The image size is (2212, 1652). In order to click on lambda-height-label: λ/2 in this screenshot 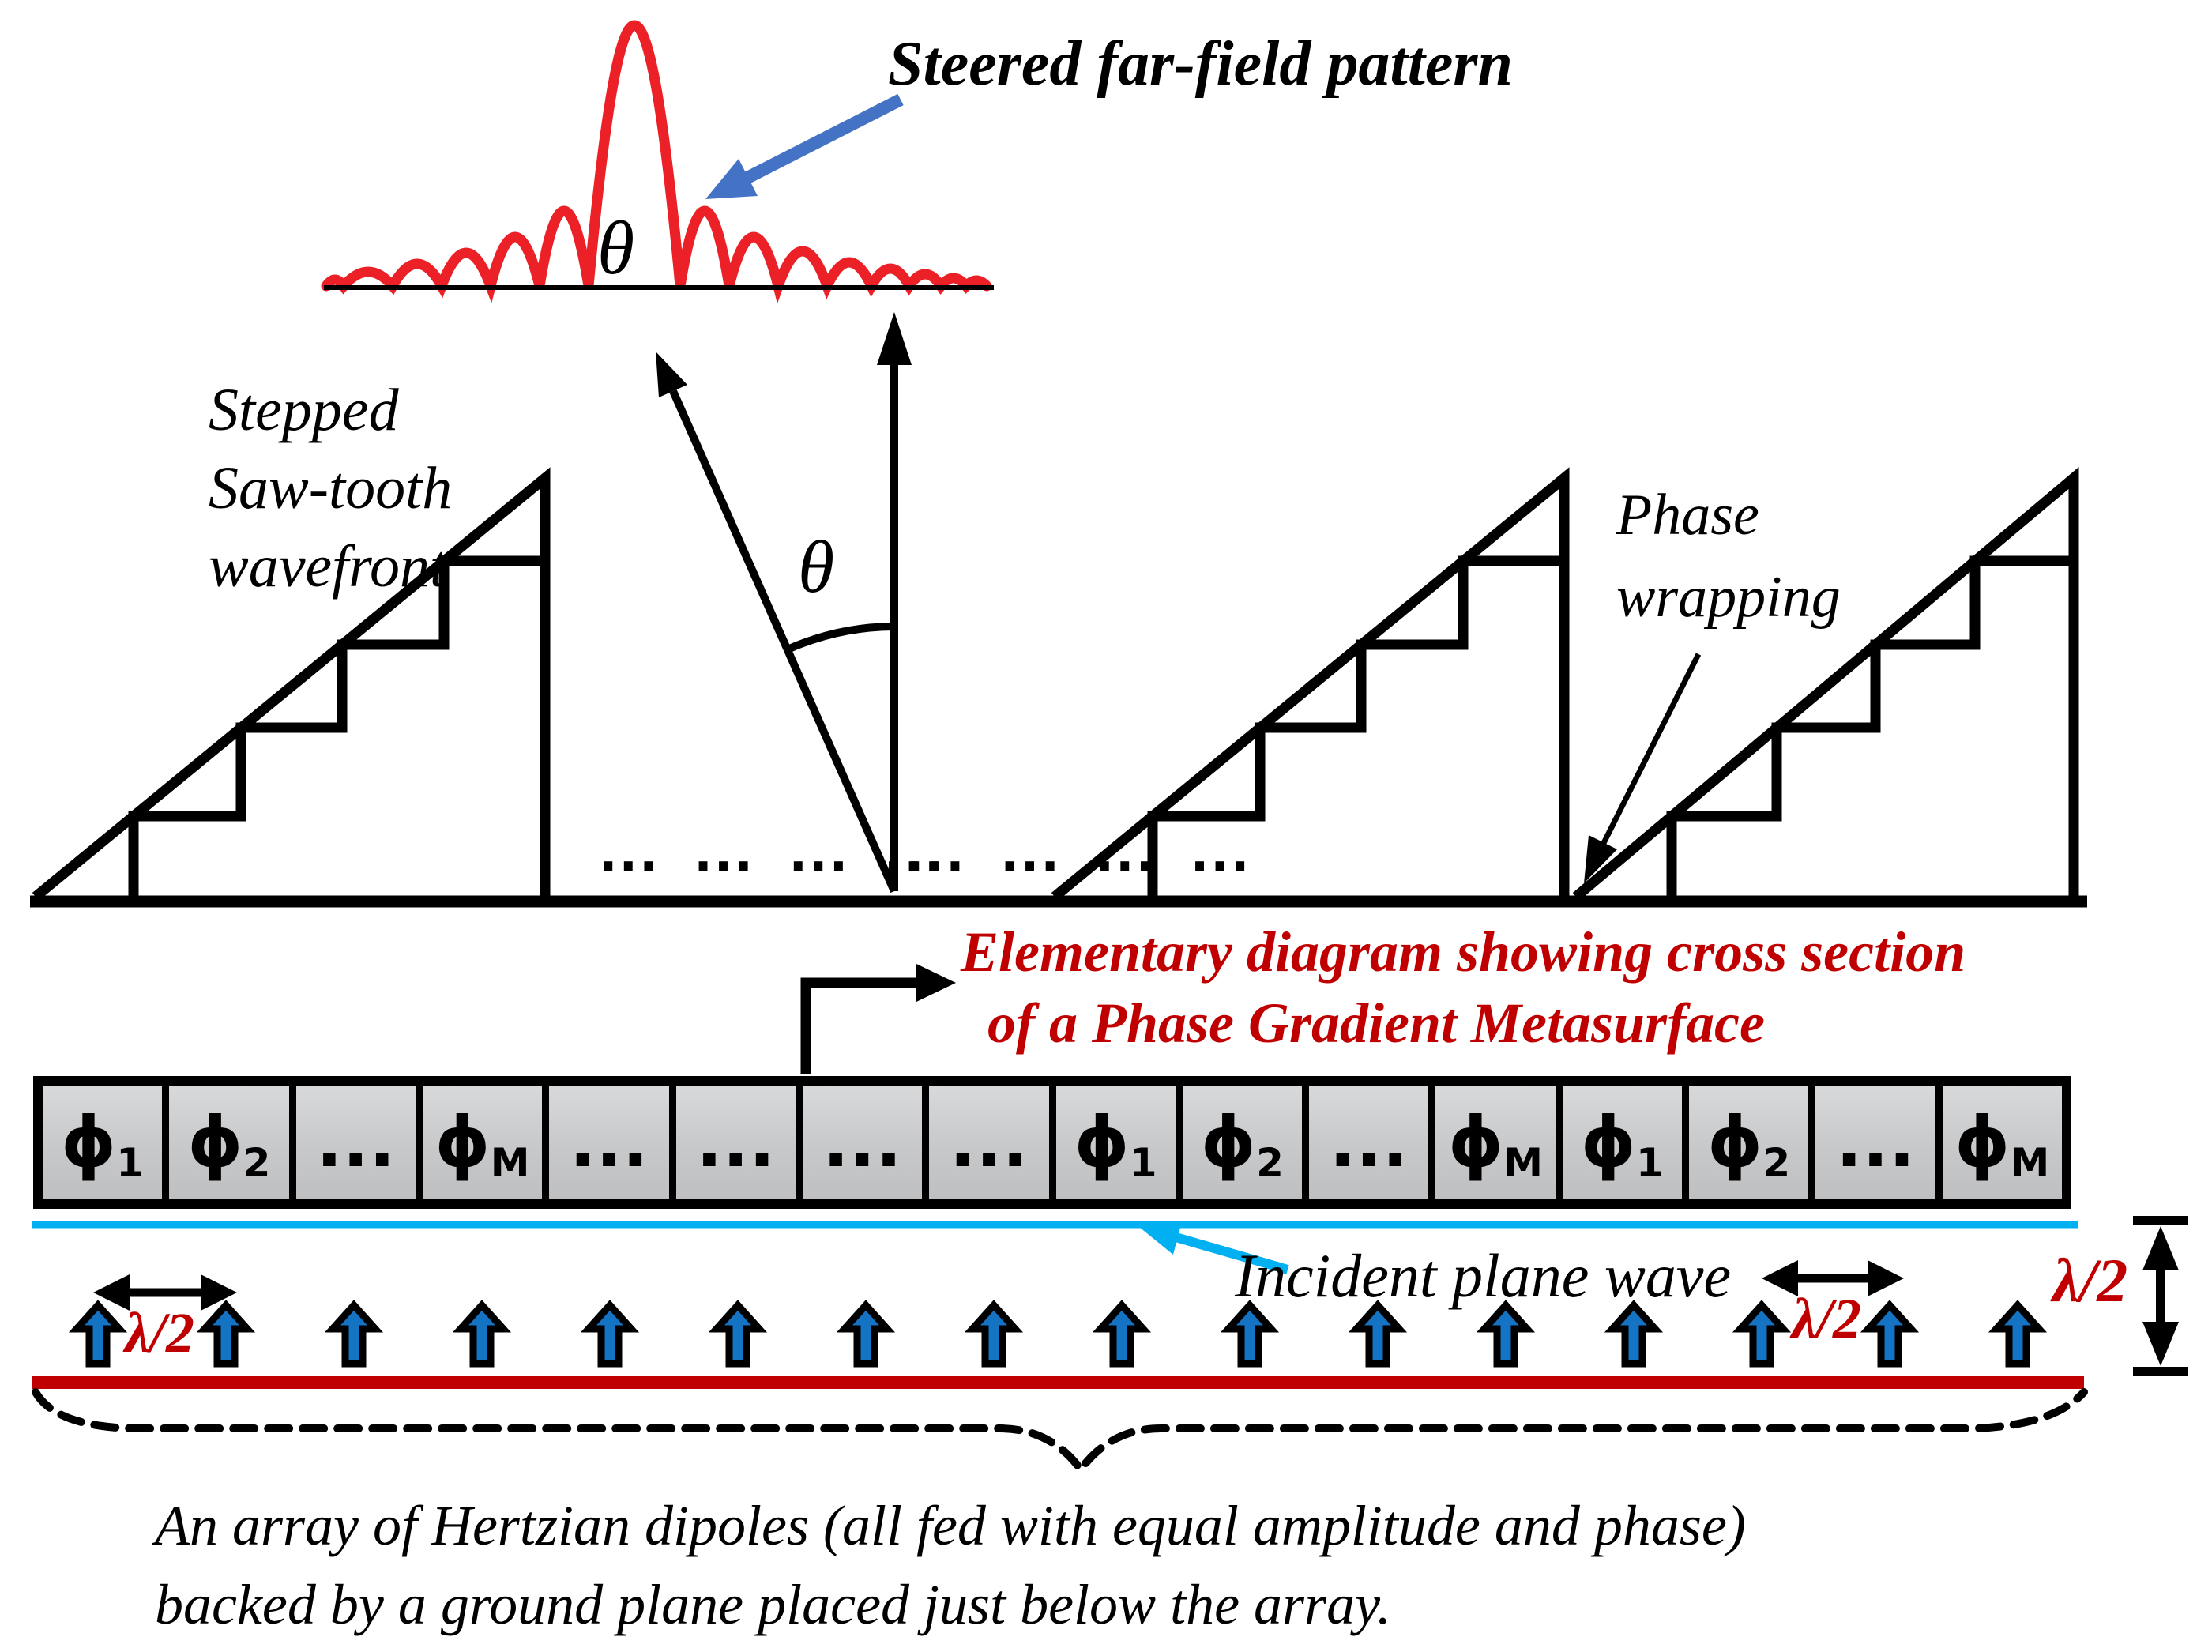, I will do `click(2090, 1280)`.